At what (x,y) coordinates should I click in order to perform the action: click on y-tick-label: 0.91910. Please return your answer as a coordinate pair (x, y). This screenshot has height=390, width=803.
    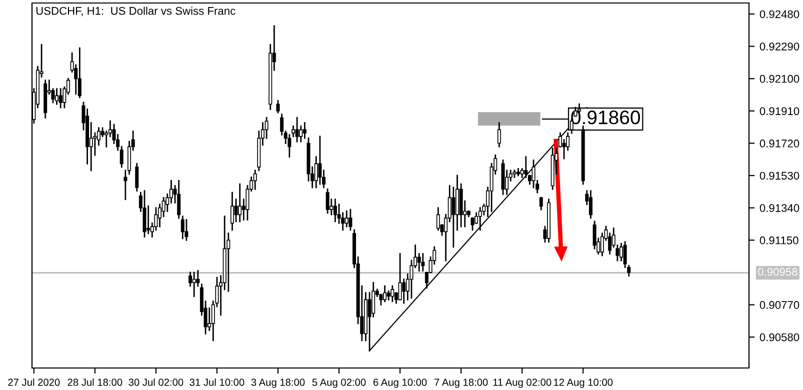
    Looking at the image, I should click on (780, 111).